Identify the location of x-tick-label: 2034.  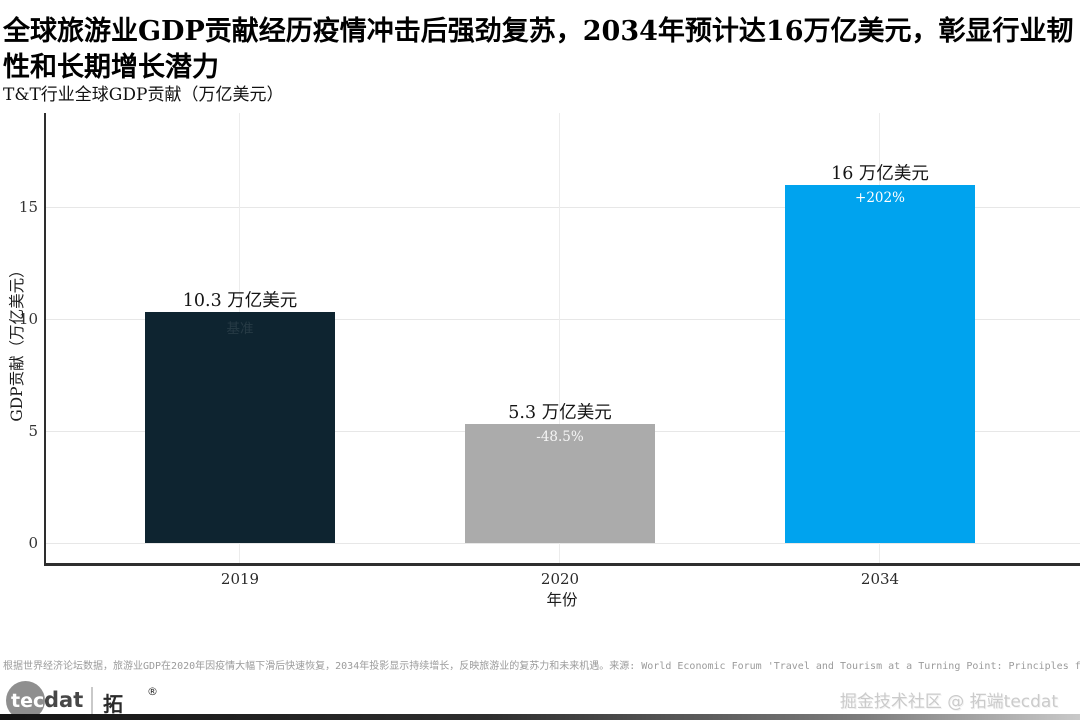
(880, 579).